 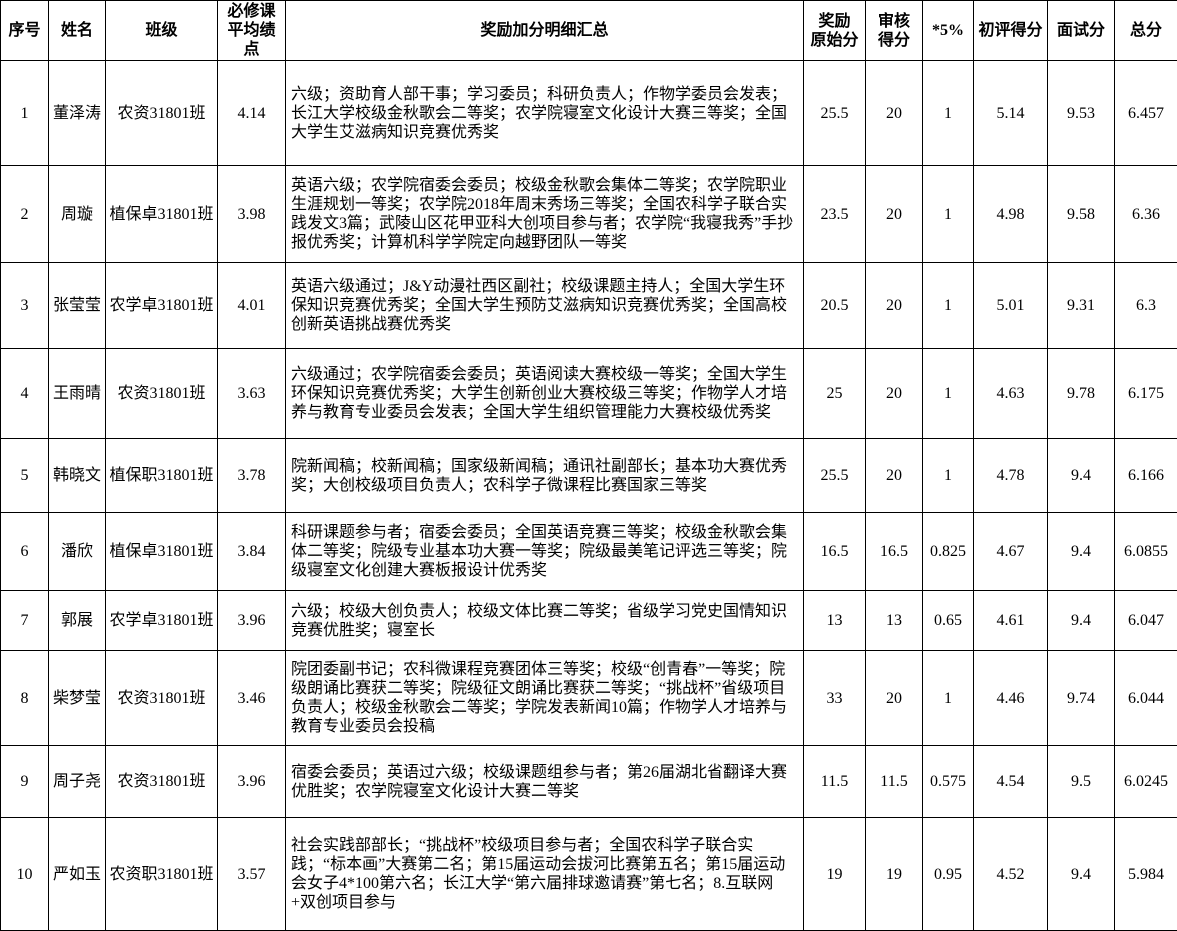 I want to click on header-class: 班级, so click(x=162, y=31).